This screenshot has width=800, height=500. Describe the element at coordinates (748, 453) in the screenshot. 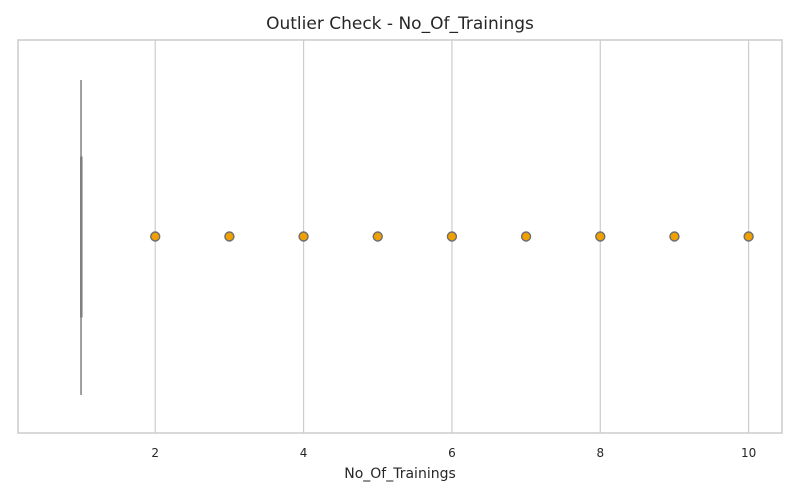

I see `x-tick-label-10: 10` at that location.